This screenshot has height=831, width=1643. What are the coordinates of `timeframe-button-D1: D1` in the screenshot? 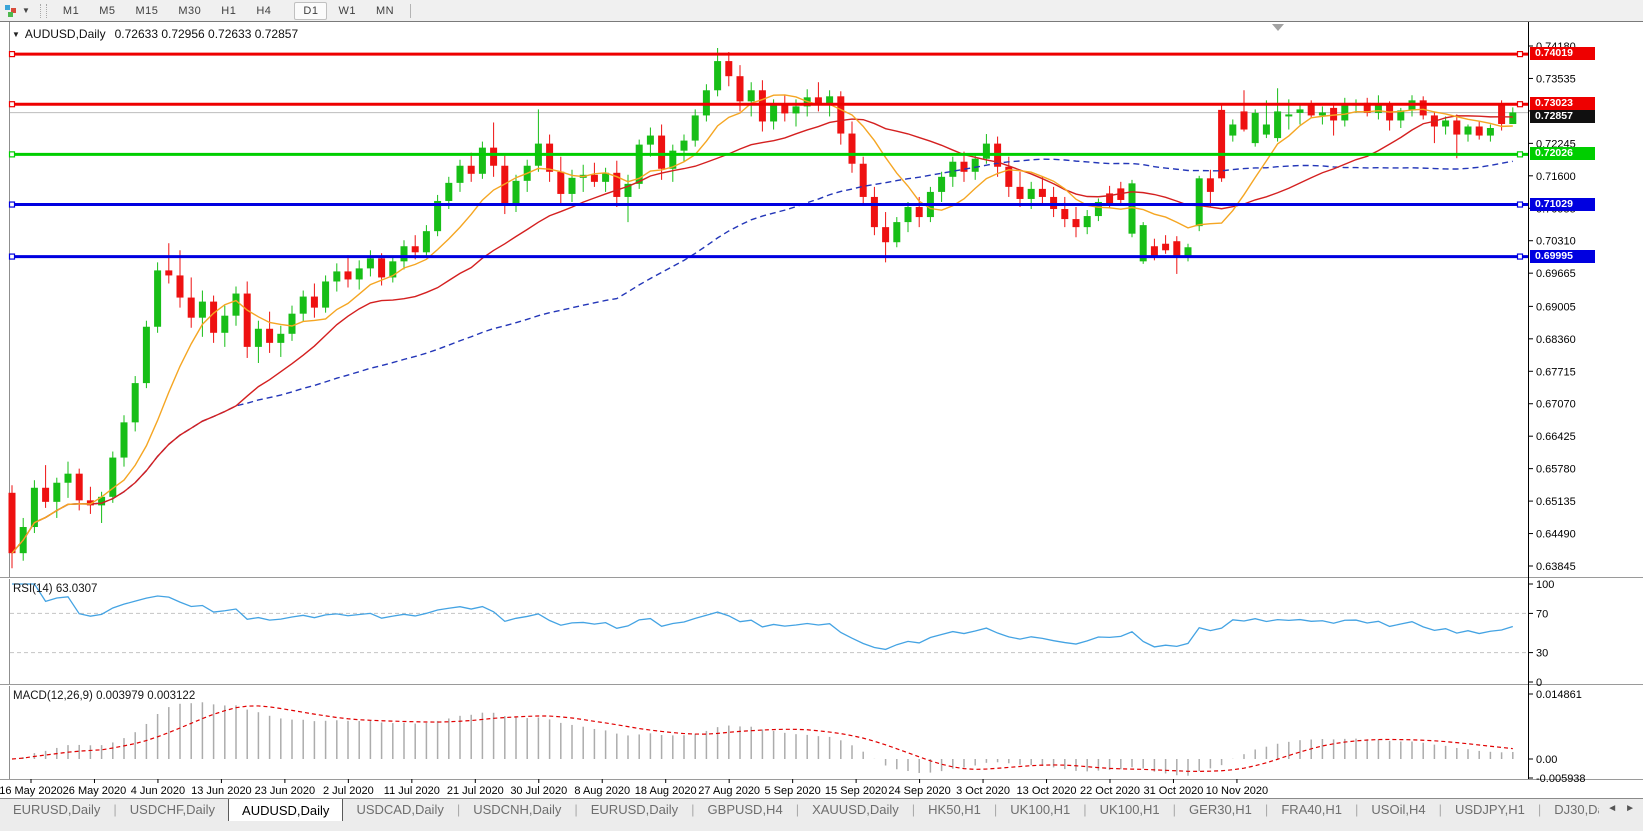 It's located at (311, 10).